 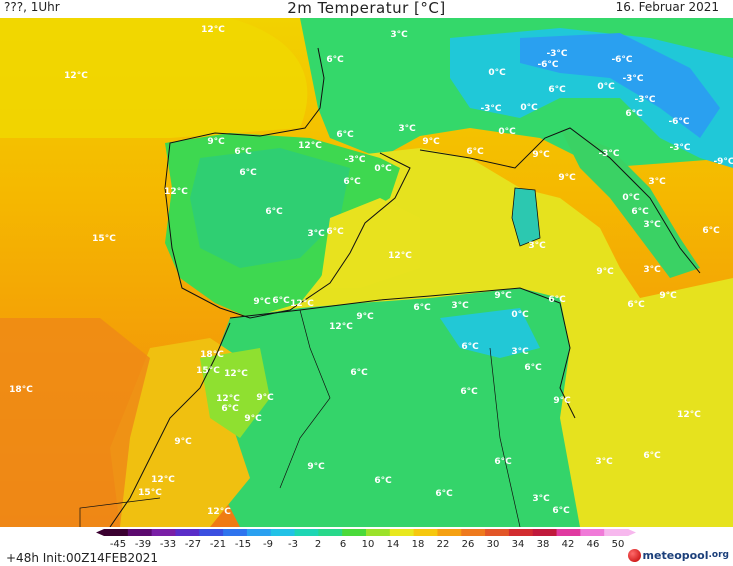 What do you see at coordinates (675, 555) in the screenshot?
I see `logo-main: meteopool` at bounding box center [675, 555].